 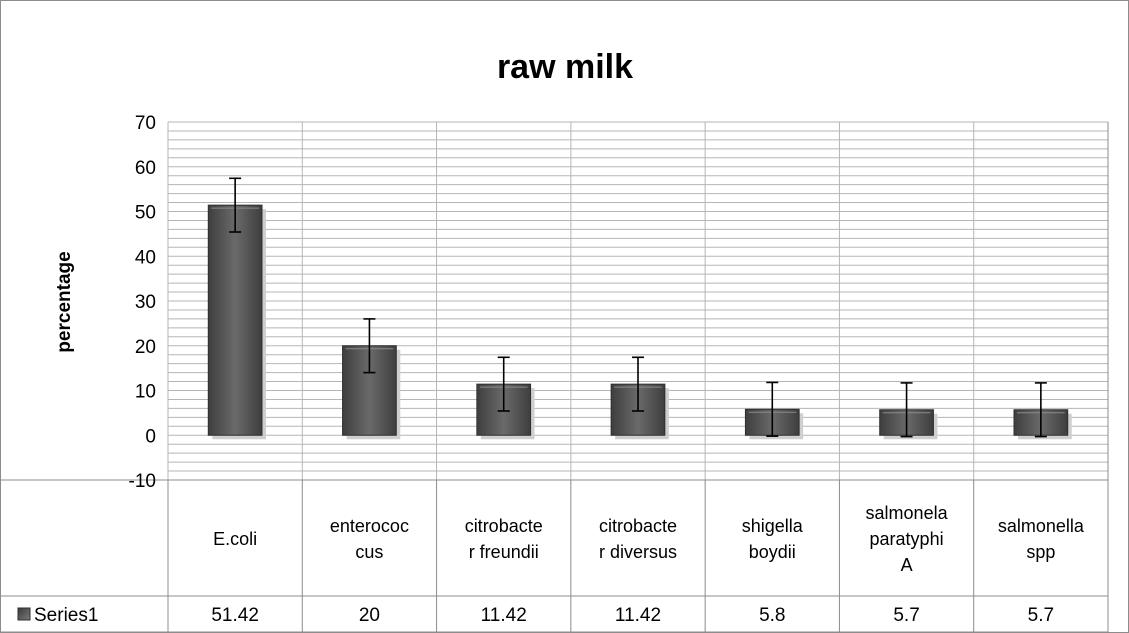 What do you see at coordinates (235, 615) in the screenshot?
I see `data-table-value: 51.42` at bounding box center [235, 615].